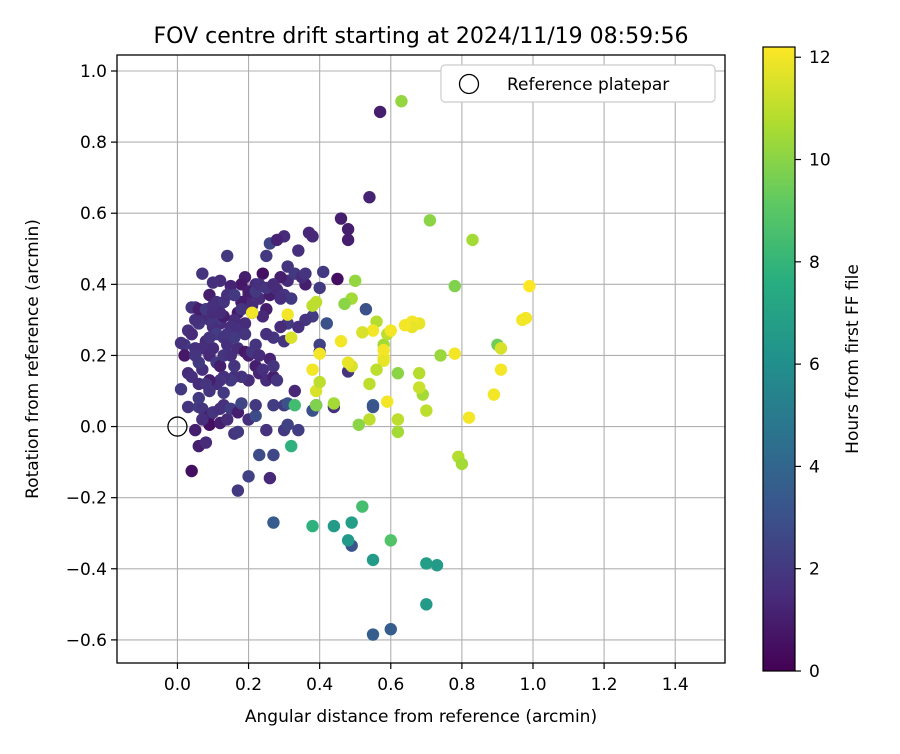  I want to click on colorbar-ticks: 0 2 4 6 8 10 12, so click(813, 365).